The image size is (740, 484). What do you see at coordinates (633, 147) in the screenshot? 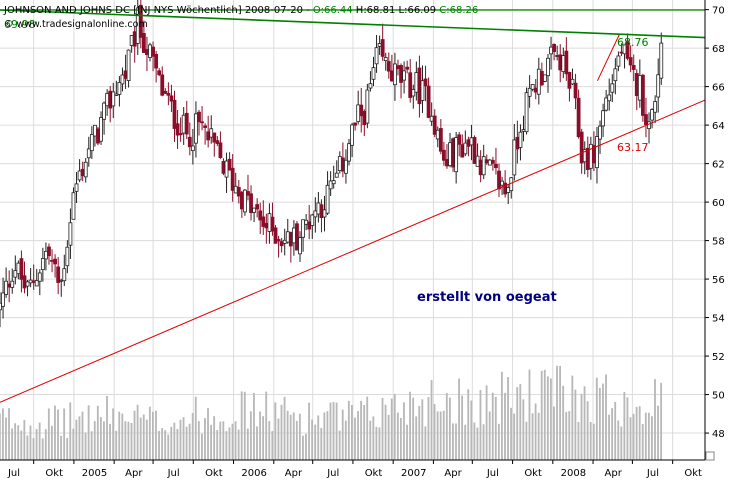
I see `support-value-label: 63.17` at bounding box center [633, 147].